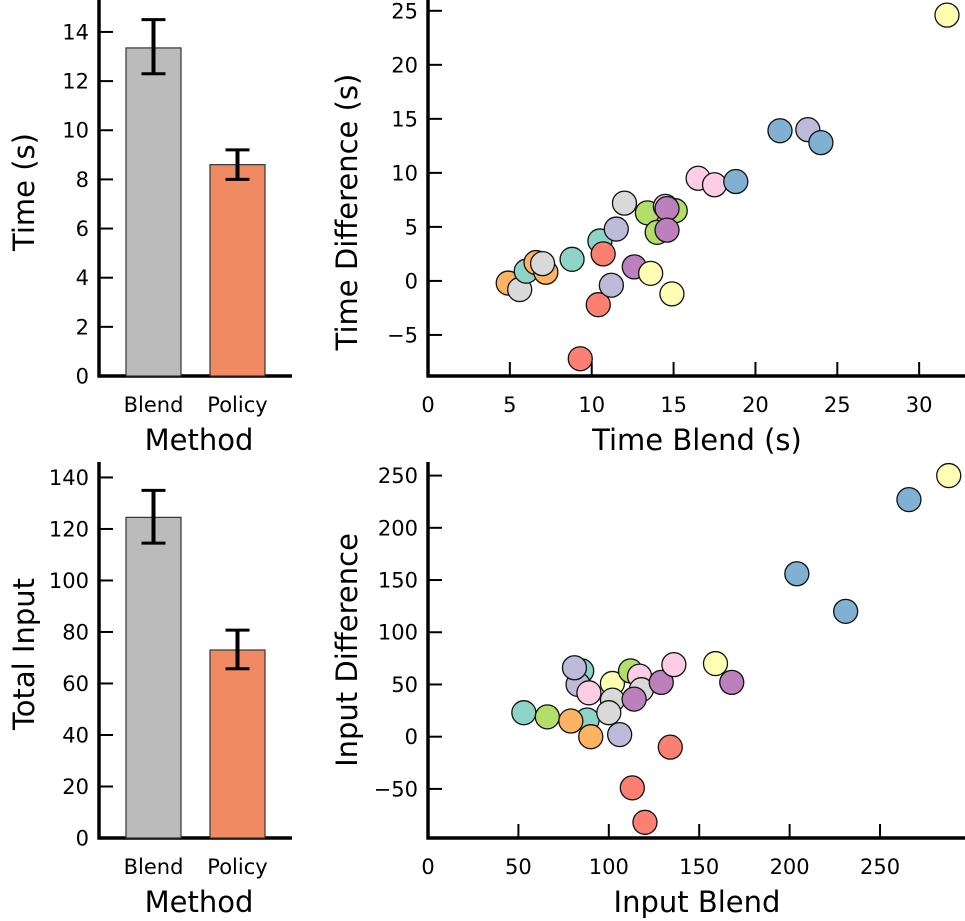  I want to click on time-scatter-y-tick-label: 25, so click(404, 11).